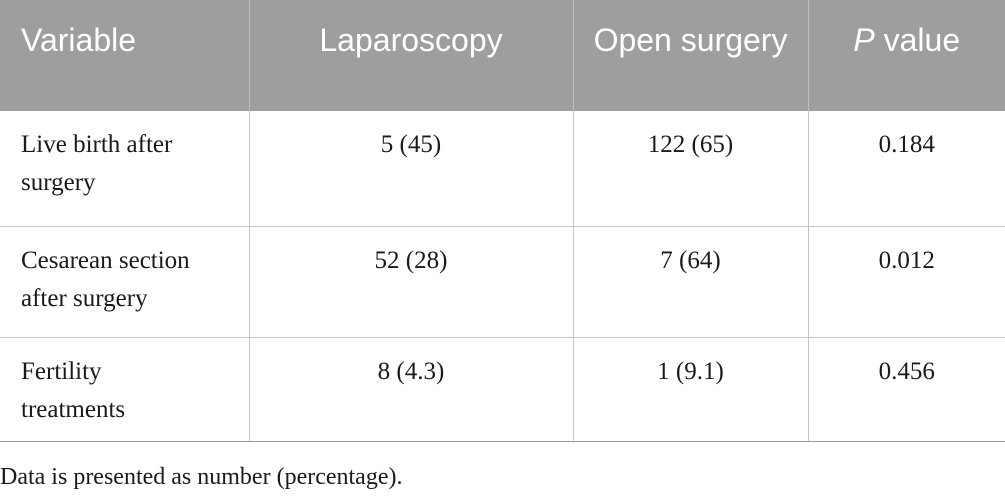 The width and height of the screenshot is (1005, 501). I want to click on cell-variable: Live birth after surgery, so click(124, 169).